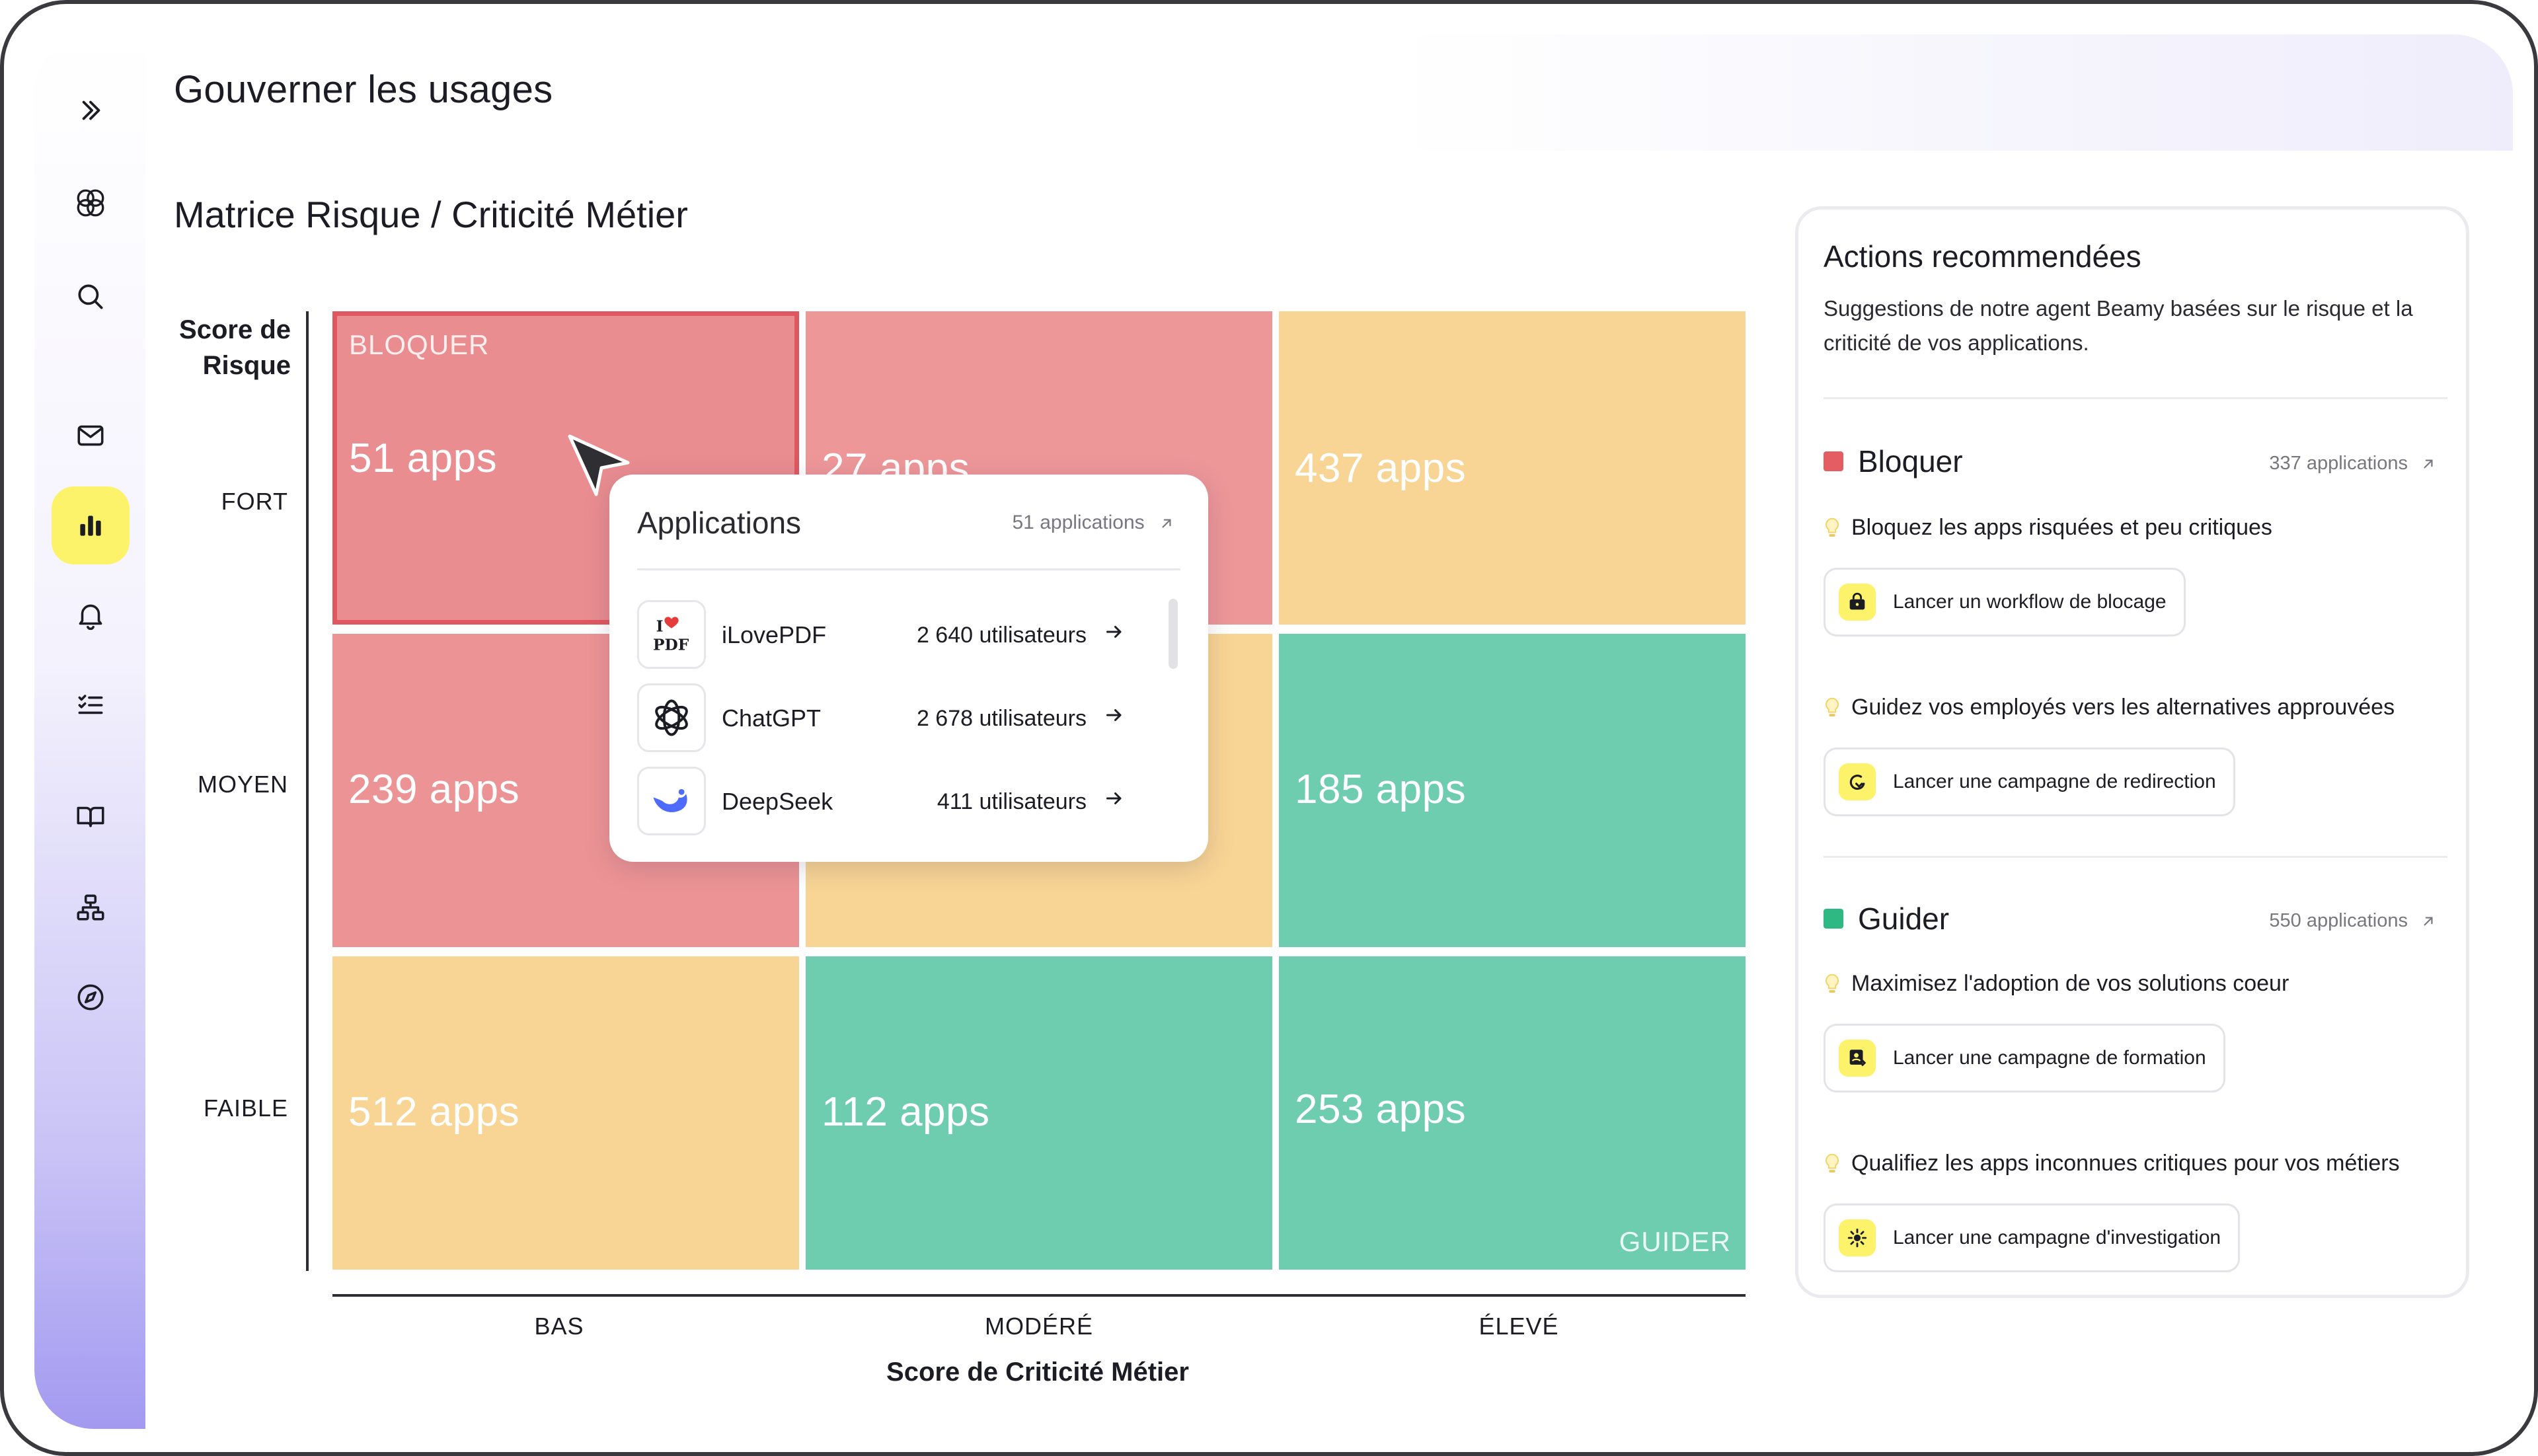  What do you see at coordinates (245, 1108) in the screenshot?
I see `y-tick-faible: FAIBLE` at bounding box center [245, 1108].